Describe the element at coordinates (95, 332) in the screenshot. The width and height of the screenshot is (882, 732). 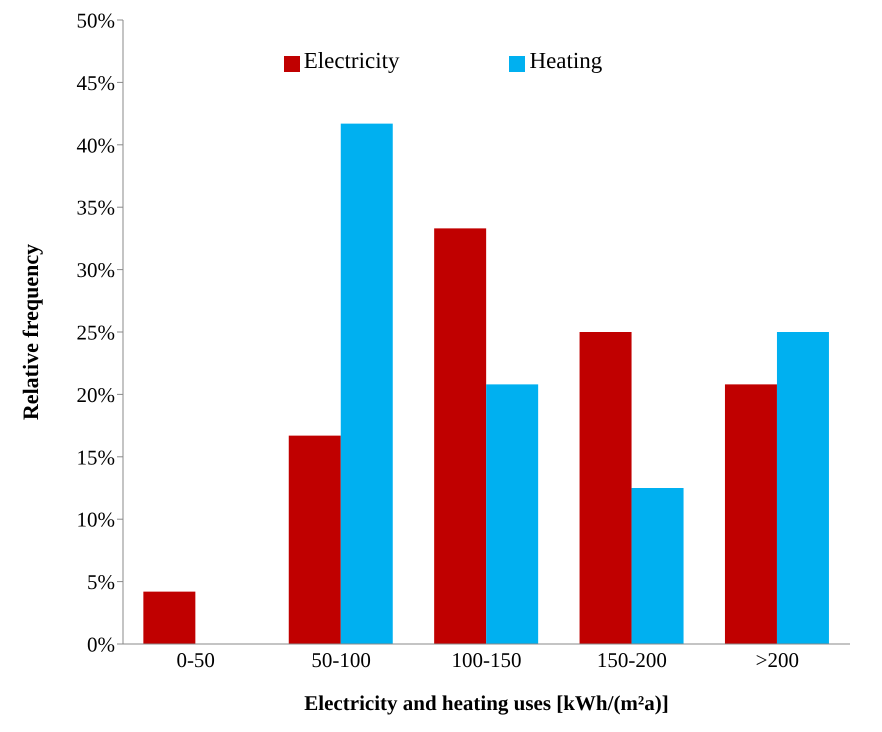
I see `y-tick-label: 25%` at that location.